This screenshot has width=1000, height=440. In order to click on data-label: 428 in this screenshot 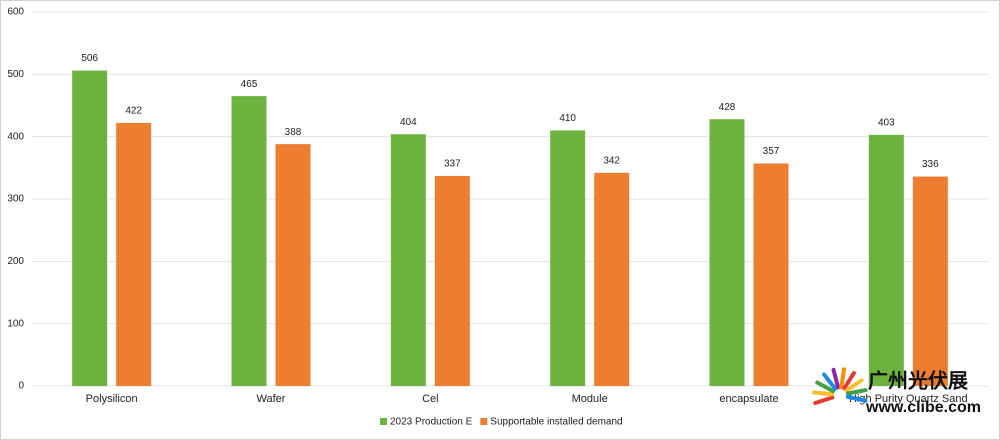, I will do `click(727, 107)`.